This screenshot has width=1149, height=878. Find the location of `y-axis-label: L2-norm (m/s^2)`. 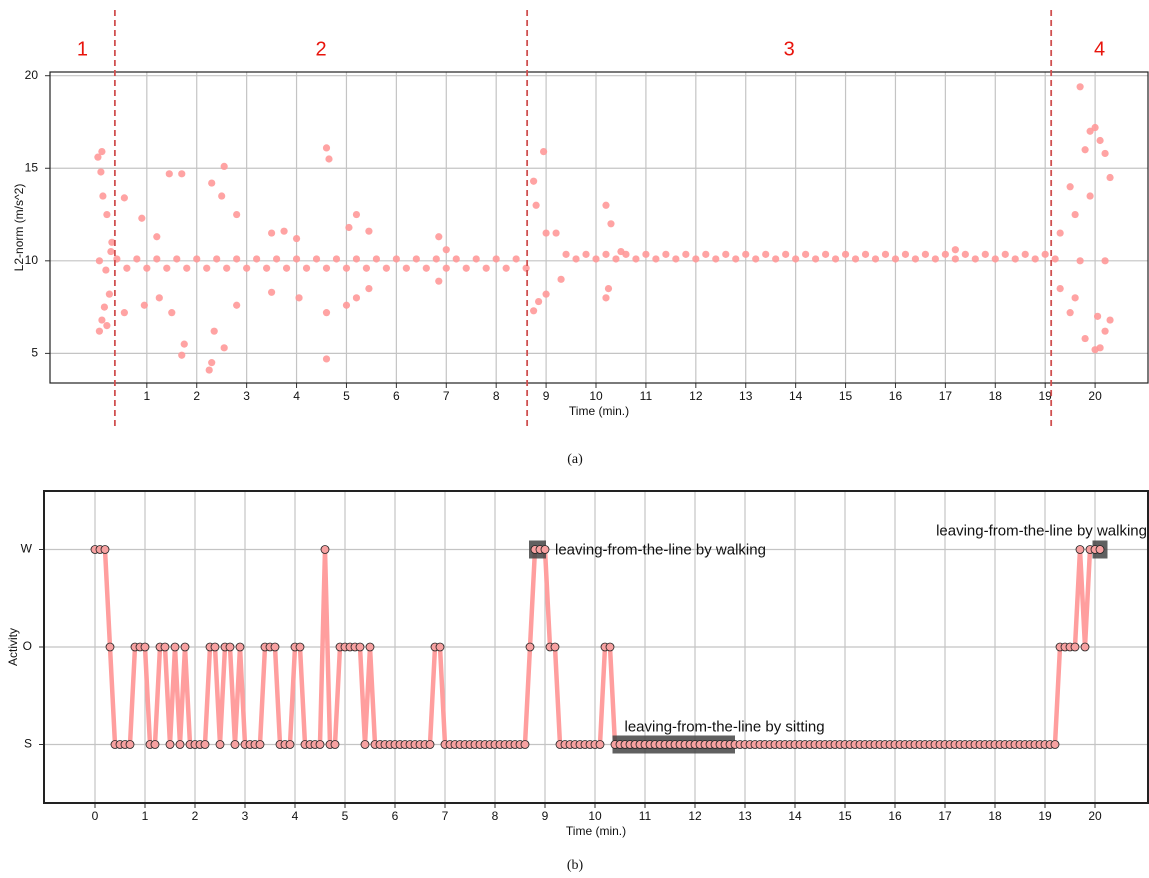

y-axis-label: L2-norm (m/s^2) is located at coordinates (19, 228).